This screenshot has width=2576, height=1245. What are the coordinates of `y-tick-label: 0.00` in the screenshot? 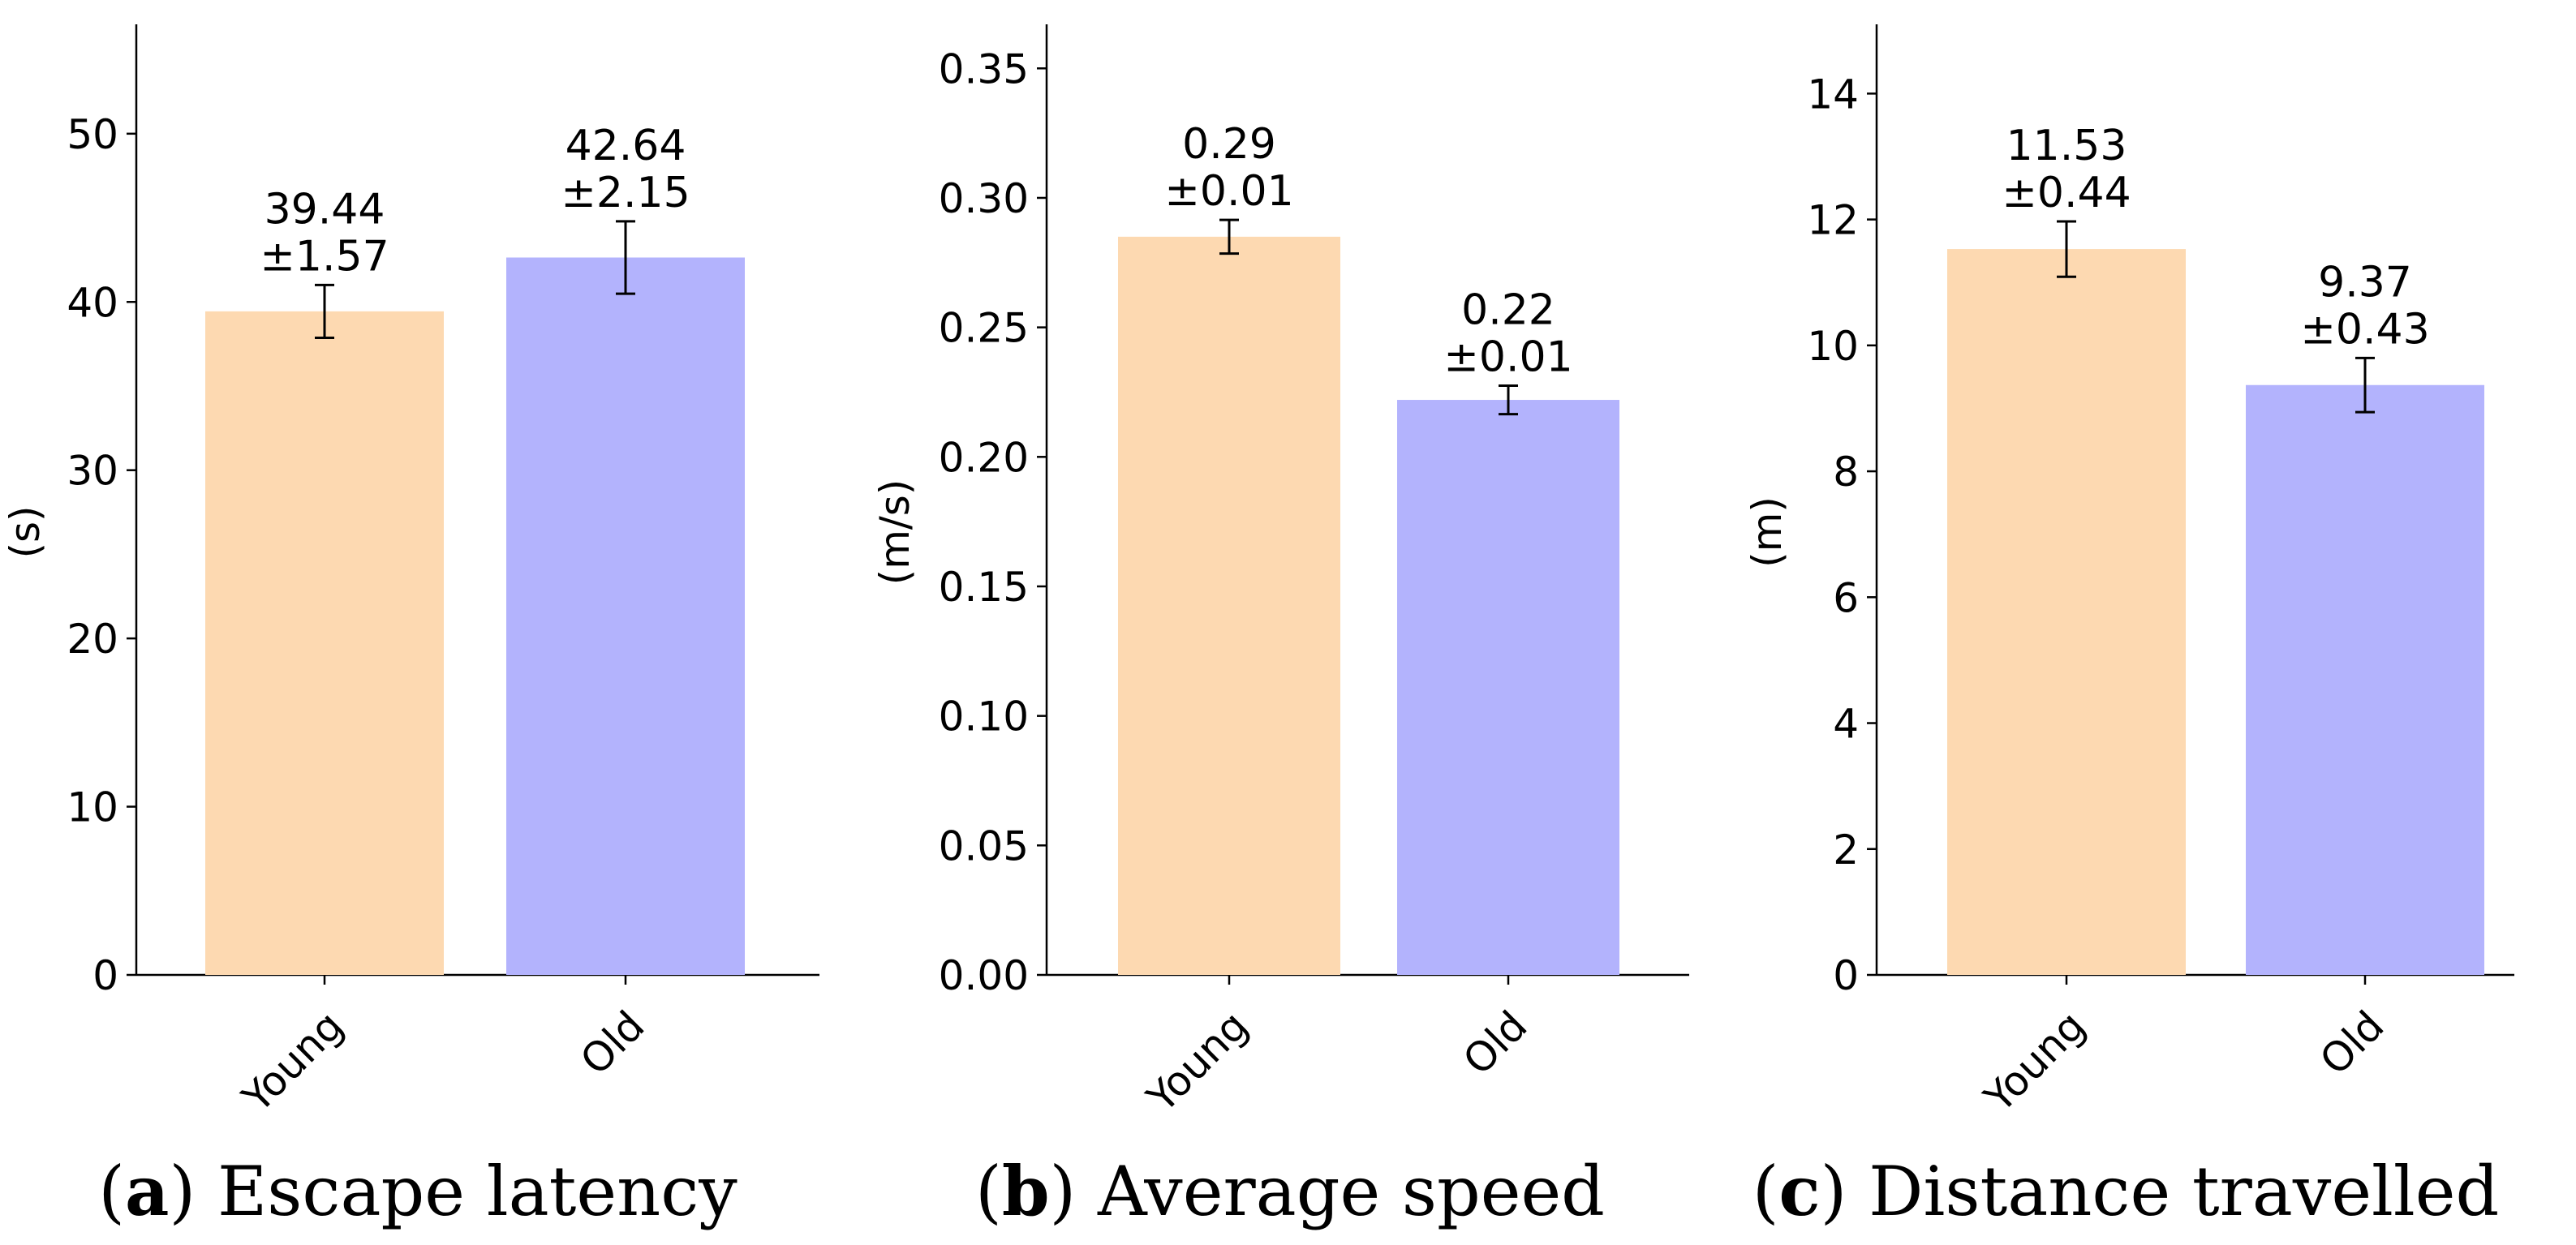 It's located at (984, 976).